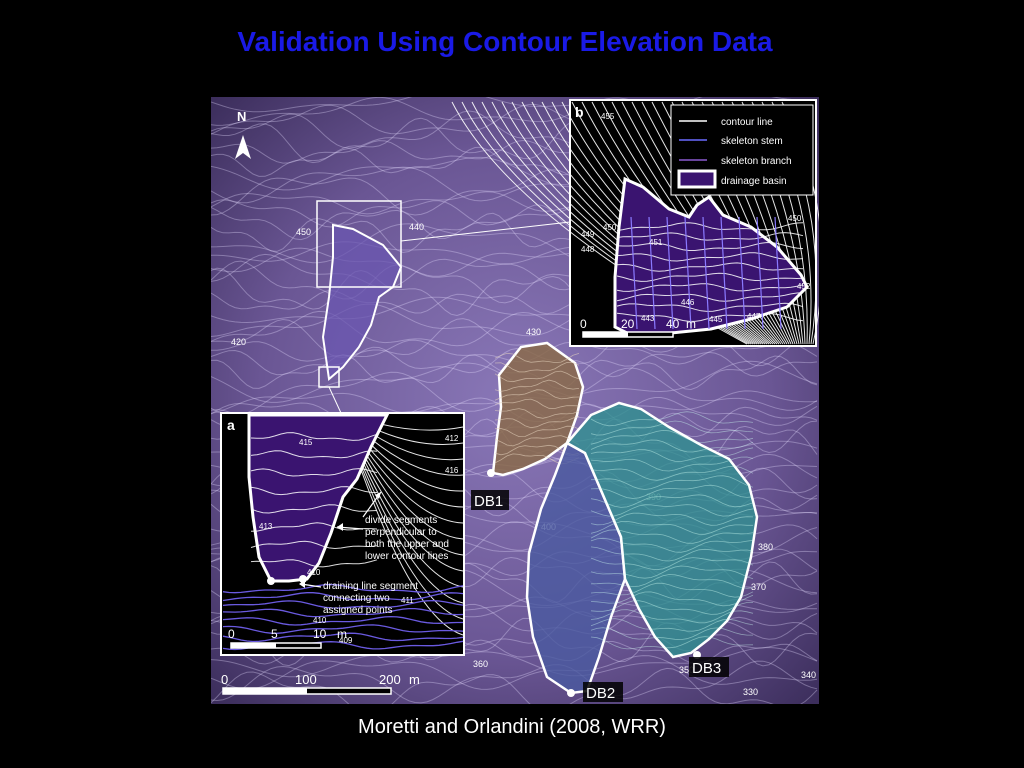  I want to click on annotation-line: assigned points, so click(358, 610).